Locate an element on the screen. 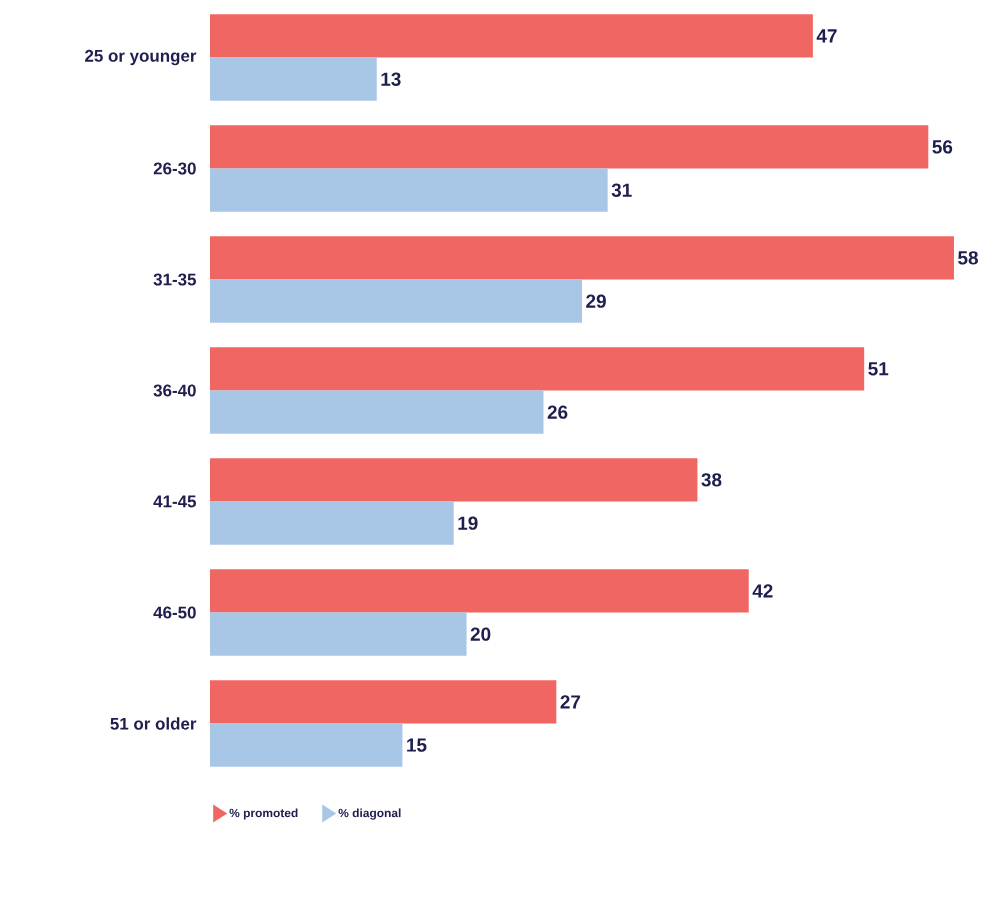 This screenshot has height=897, width=1008. data-label: 58 is located at coordinates (968, 258).